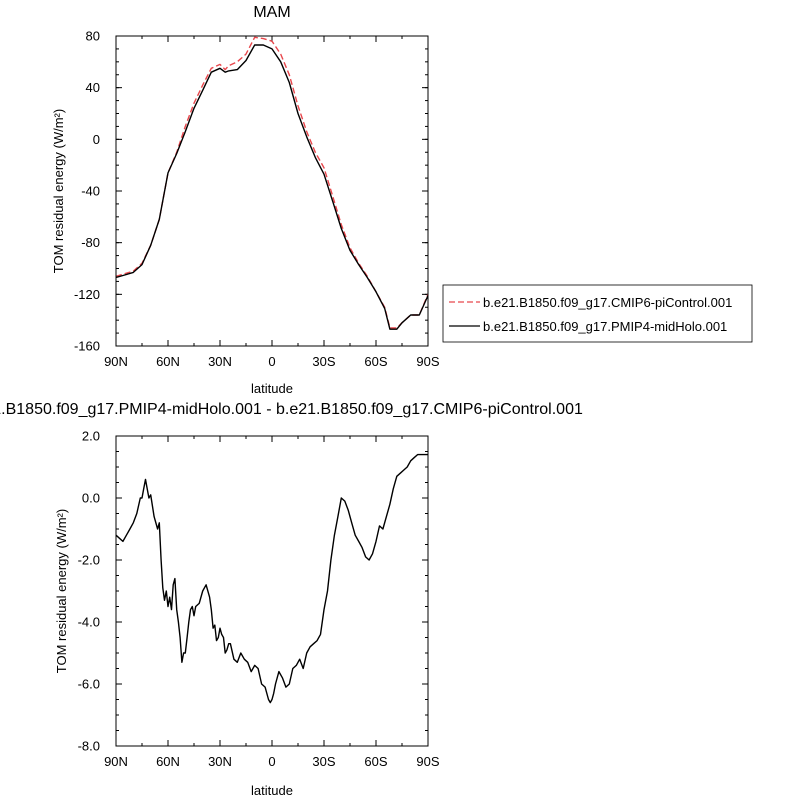 The height and width of the screenshot is (800, 800). Describe the element at coordinates (87, 346) in the screenshot. I see `y-tick-label: -160` at that location.